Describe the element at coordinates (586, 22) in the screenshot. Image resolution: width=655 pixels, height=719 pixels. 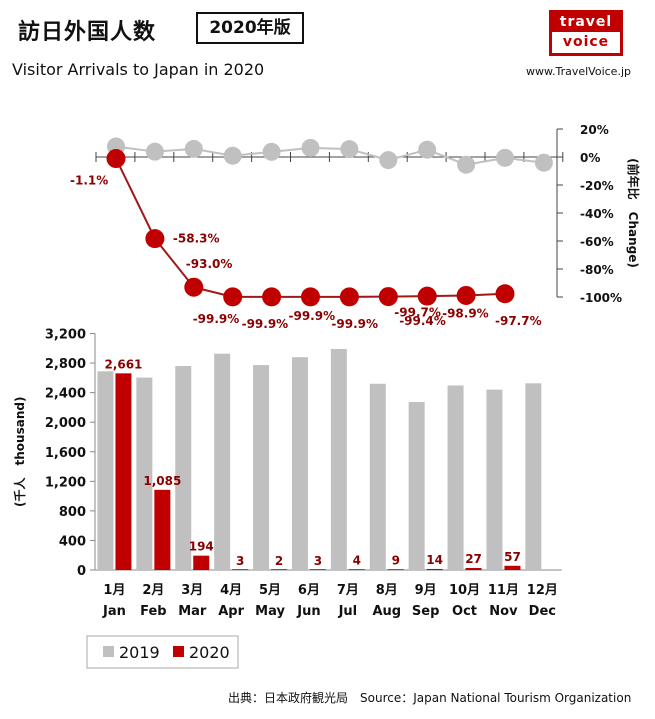
I see `logo-word-travel: travel` at that location.